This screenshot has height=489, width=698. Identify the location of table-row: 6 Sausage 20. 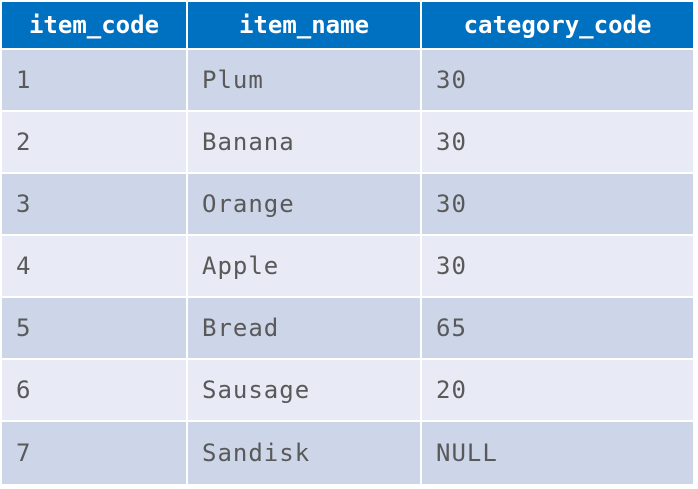
(347, 391).